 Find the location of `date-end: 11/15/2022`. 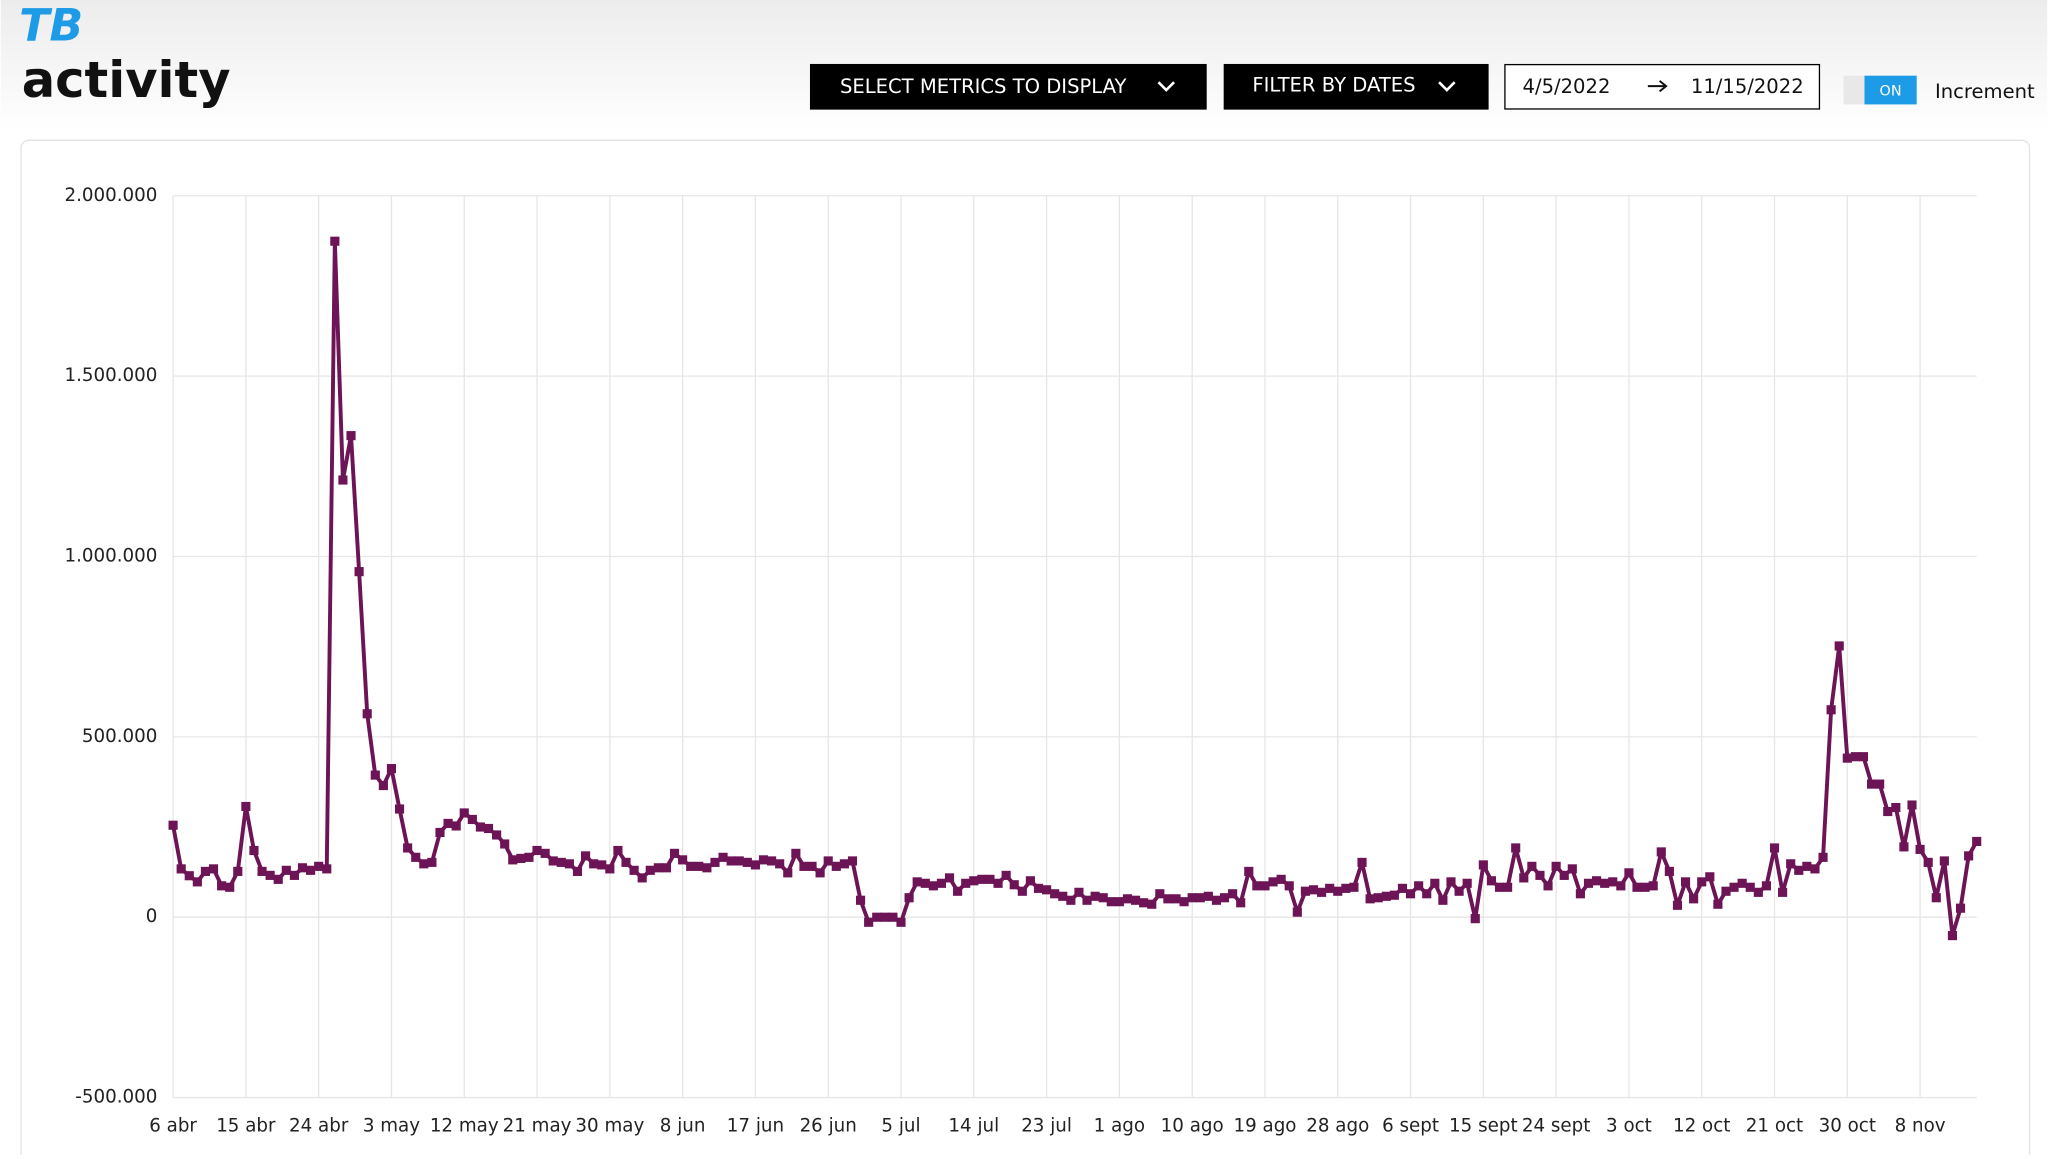

date-end: 11/15/2022 is located at coordinates (1747, 86).